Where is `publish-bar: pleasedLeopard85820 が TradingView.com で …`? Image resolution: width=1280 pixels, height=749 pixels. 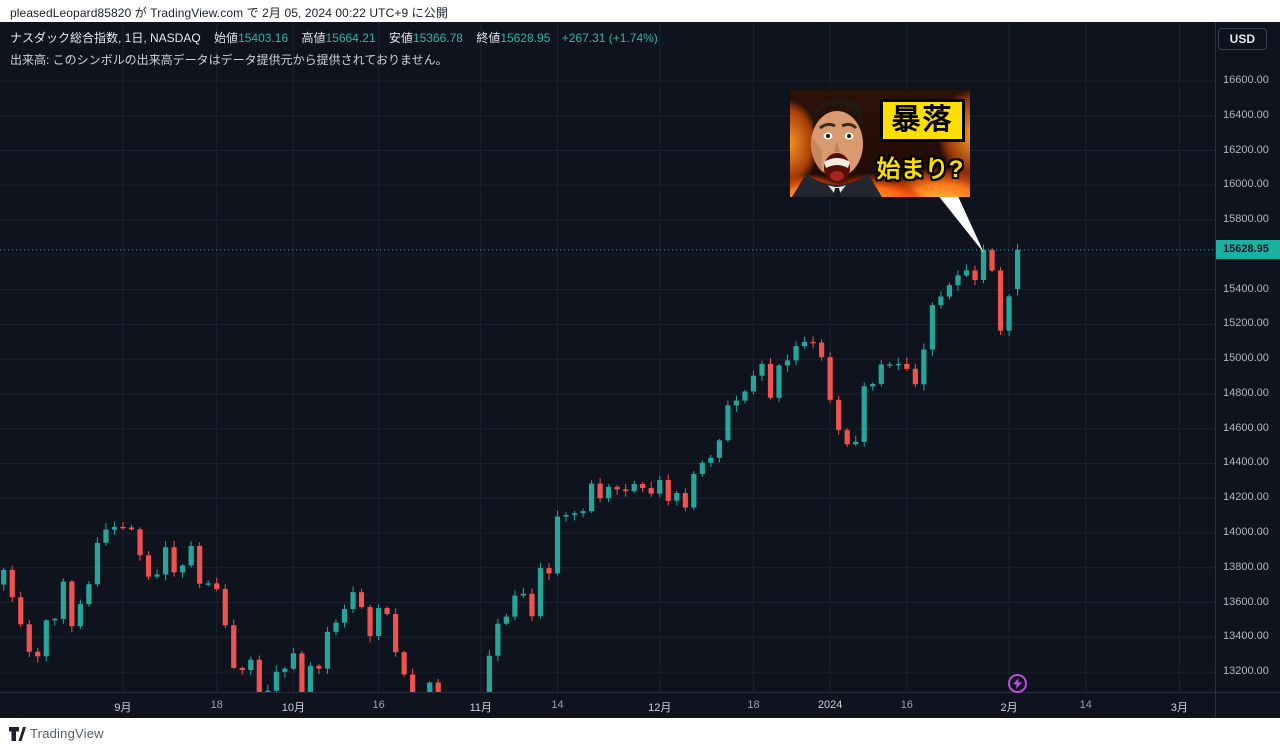 publish-bar: pleasedLeopard85820 が TradingView.com で … is located at coordinates (640, 11).